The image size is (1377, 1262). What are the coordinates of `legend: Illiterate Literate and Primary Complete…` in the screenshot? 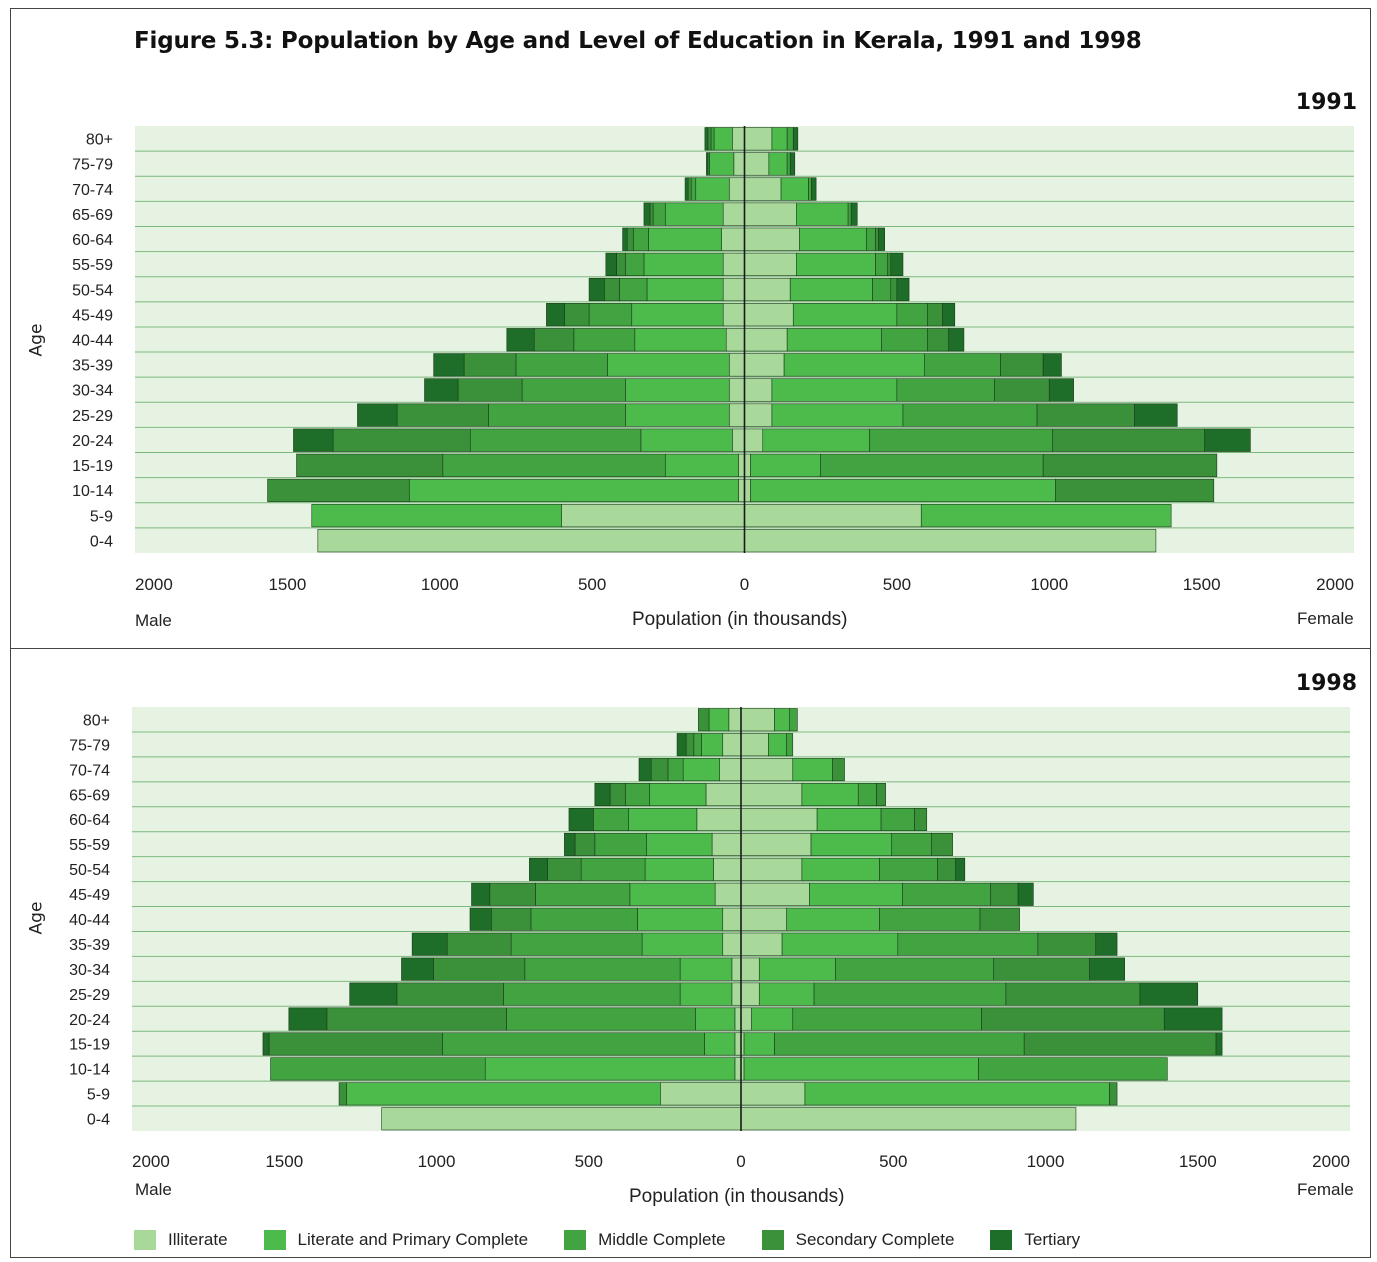 It's located at (625, 1240).